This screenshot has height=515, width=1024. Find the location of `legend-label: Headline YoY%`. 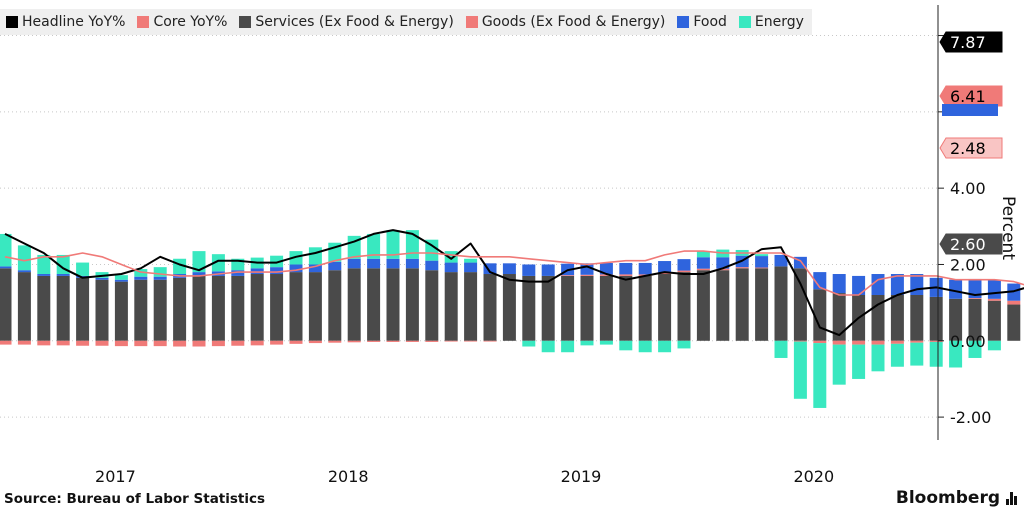

legend-label: Headline YoY% is located at coordinates (74, 22).